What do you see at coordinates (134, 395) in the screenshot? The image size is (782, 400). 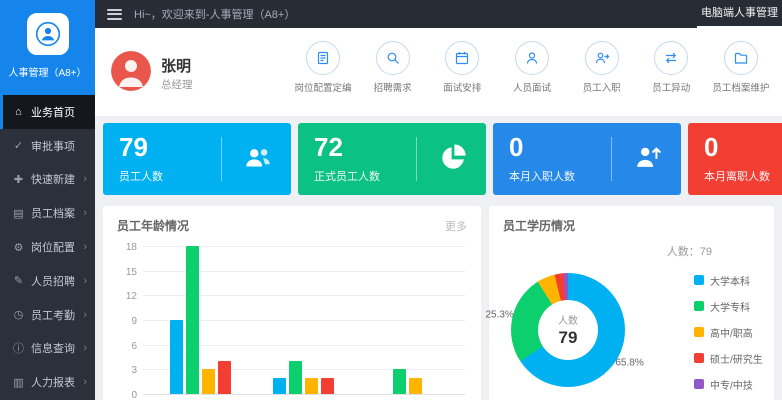 I see `y-tick-label: 0` at bounding box center [134, 395].